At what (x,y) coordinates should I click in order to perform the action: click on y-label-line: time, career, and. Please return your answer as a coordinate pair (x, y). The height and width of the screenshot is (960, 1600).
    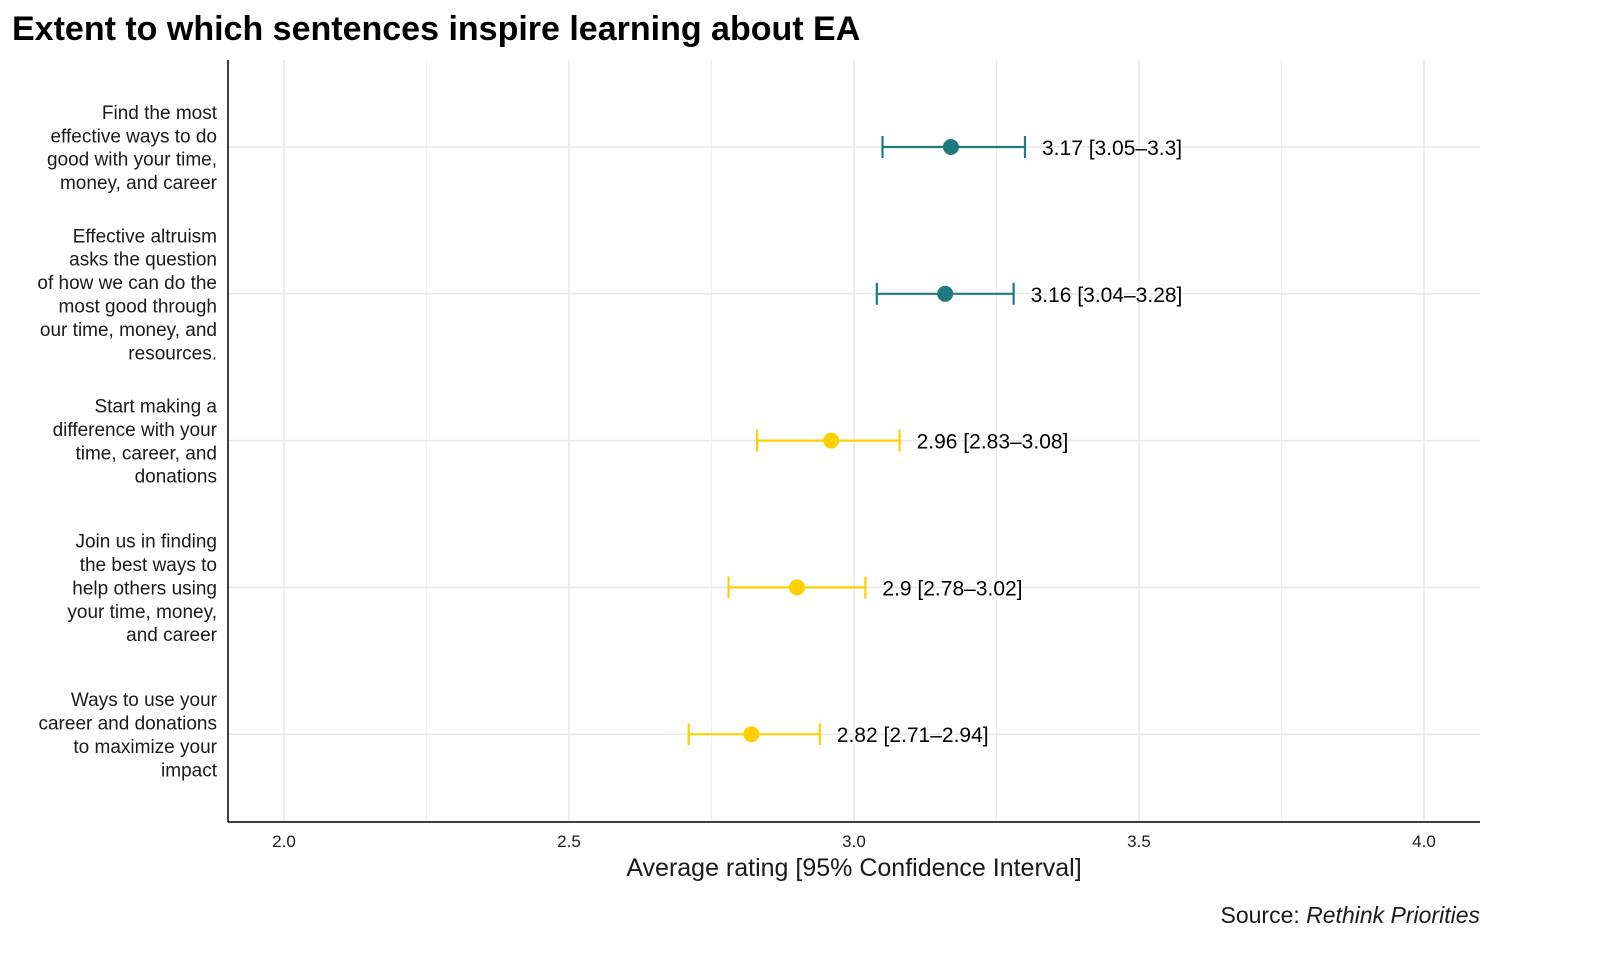
    Looking at the image, I should click on (146, 453).